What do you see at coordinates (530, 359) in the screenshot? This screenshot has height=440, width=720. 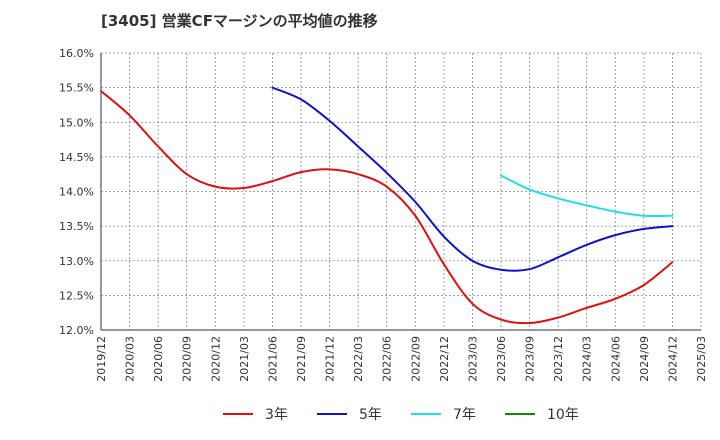 I see `x-tick-label: 2023/09` at bounding box center [530, 359].